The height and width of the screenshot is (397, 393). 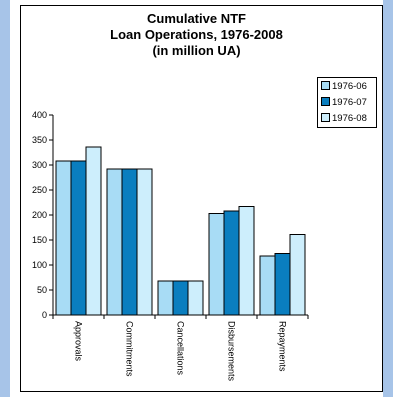 What do you see at coordinates (349, 86) in the screenshot?
I see `legend-label-1976-06: 1976-06` at bounding box center [349, 86].